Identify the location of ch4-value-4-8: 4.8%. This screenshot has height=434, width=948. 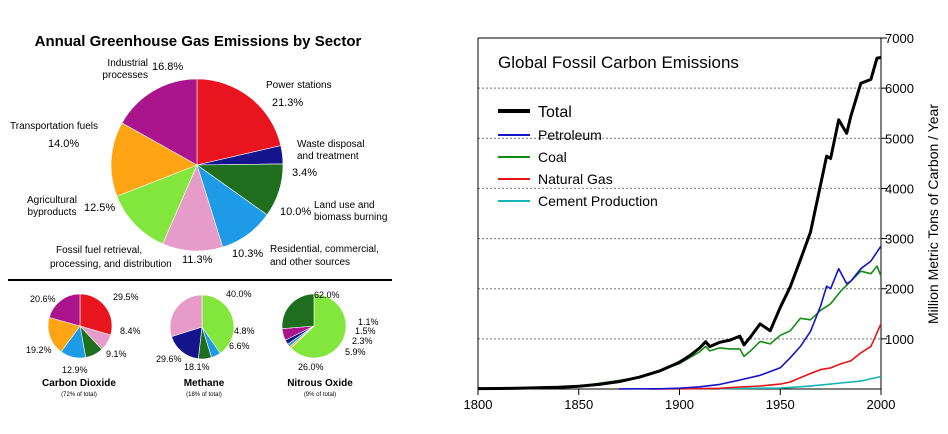
(244, 331).